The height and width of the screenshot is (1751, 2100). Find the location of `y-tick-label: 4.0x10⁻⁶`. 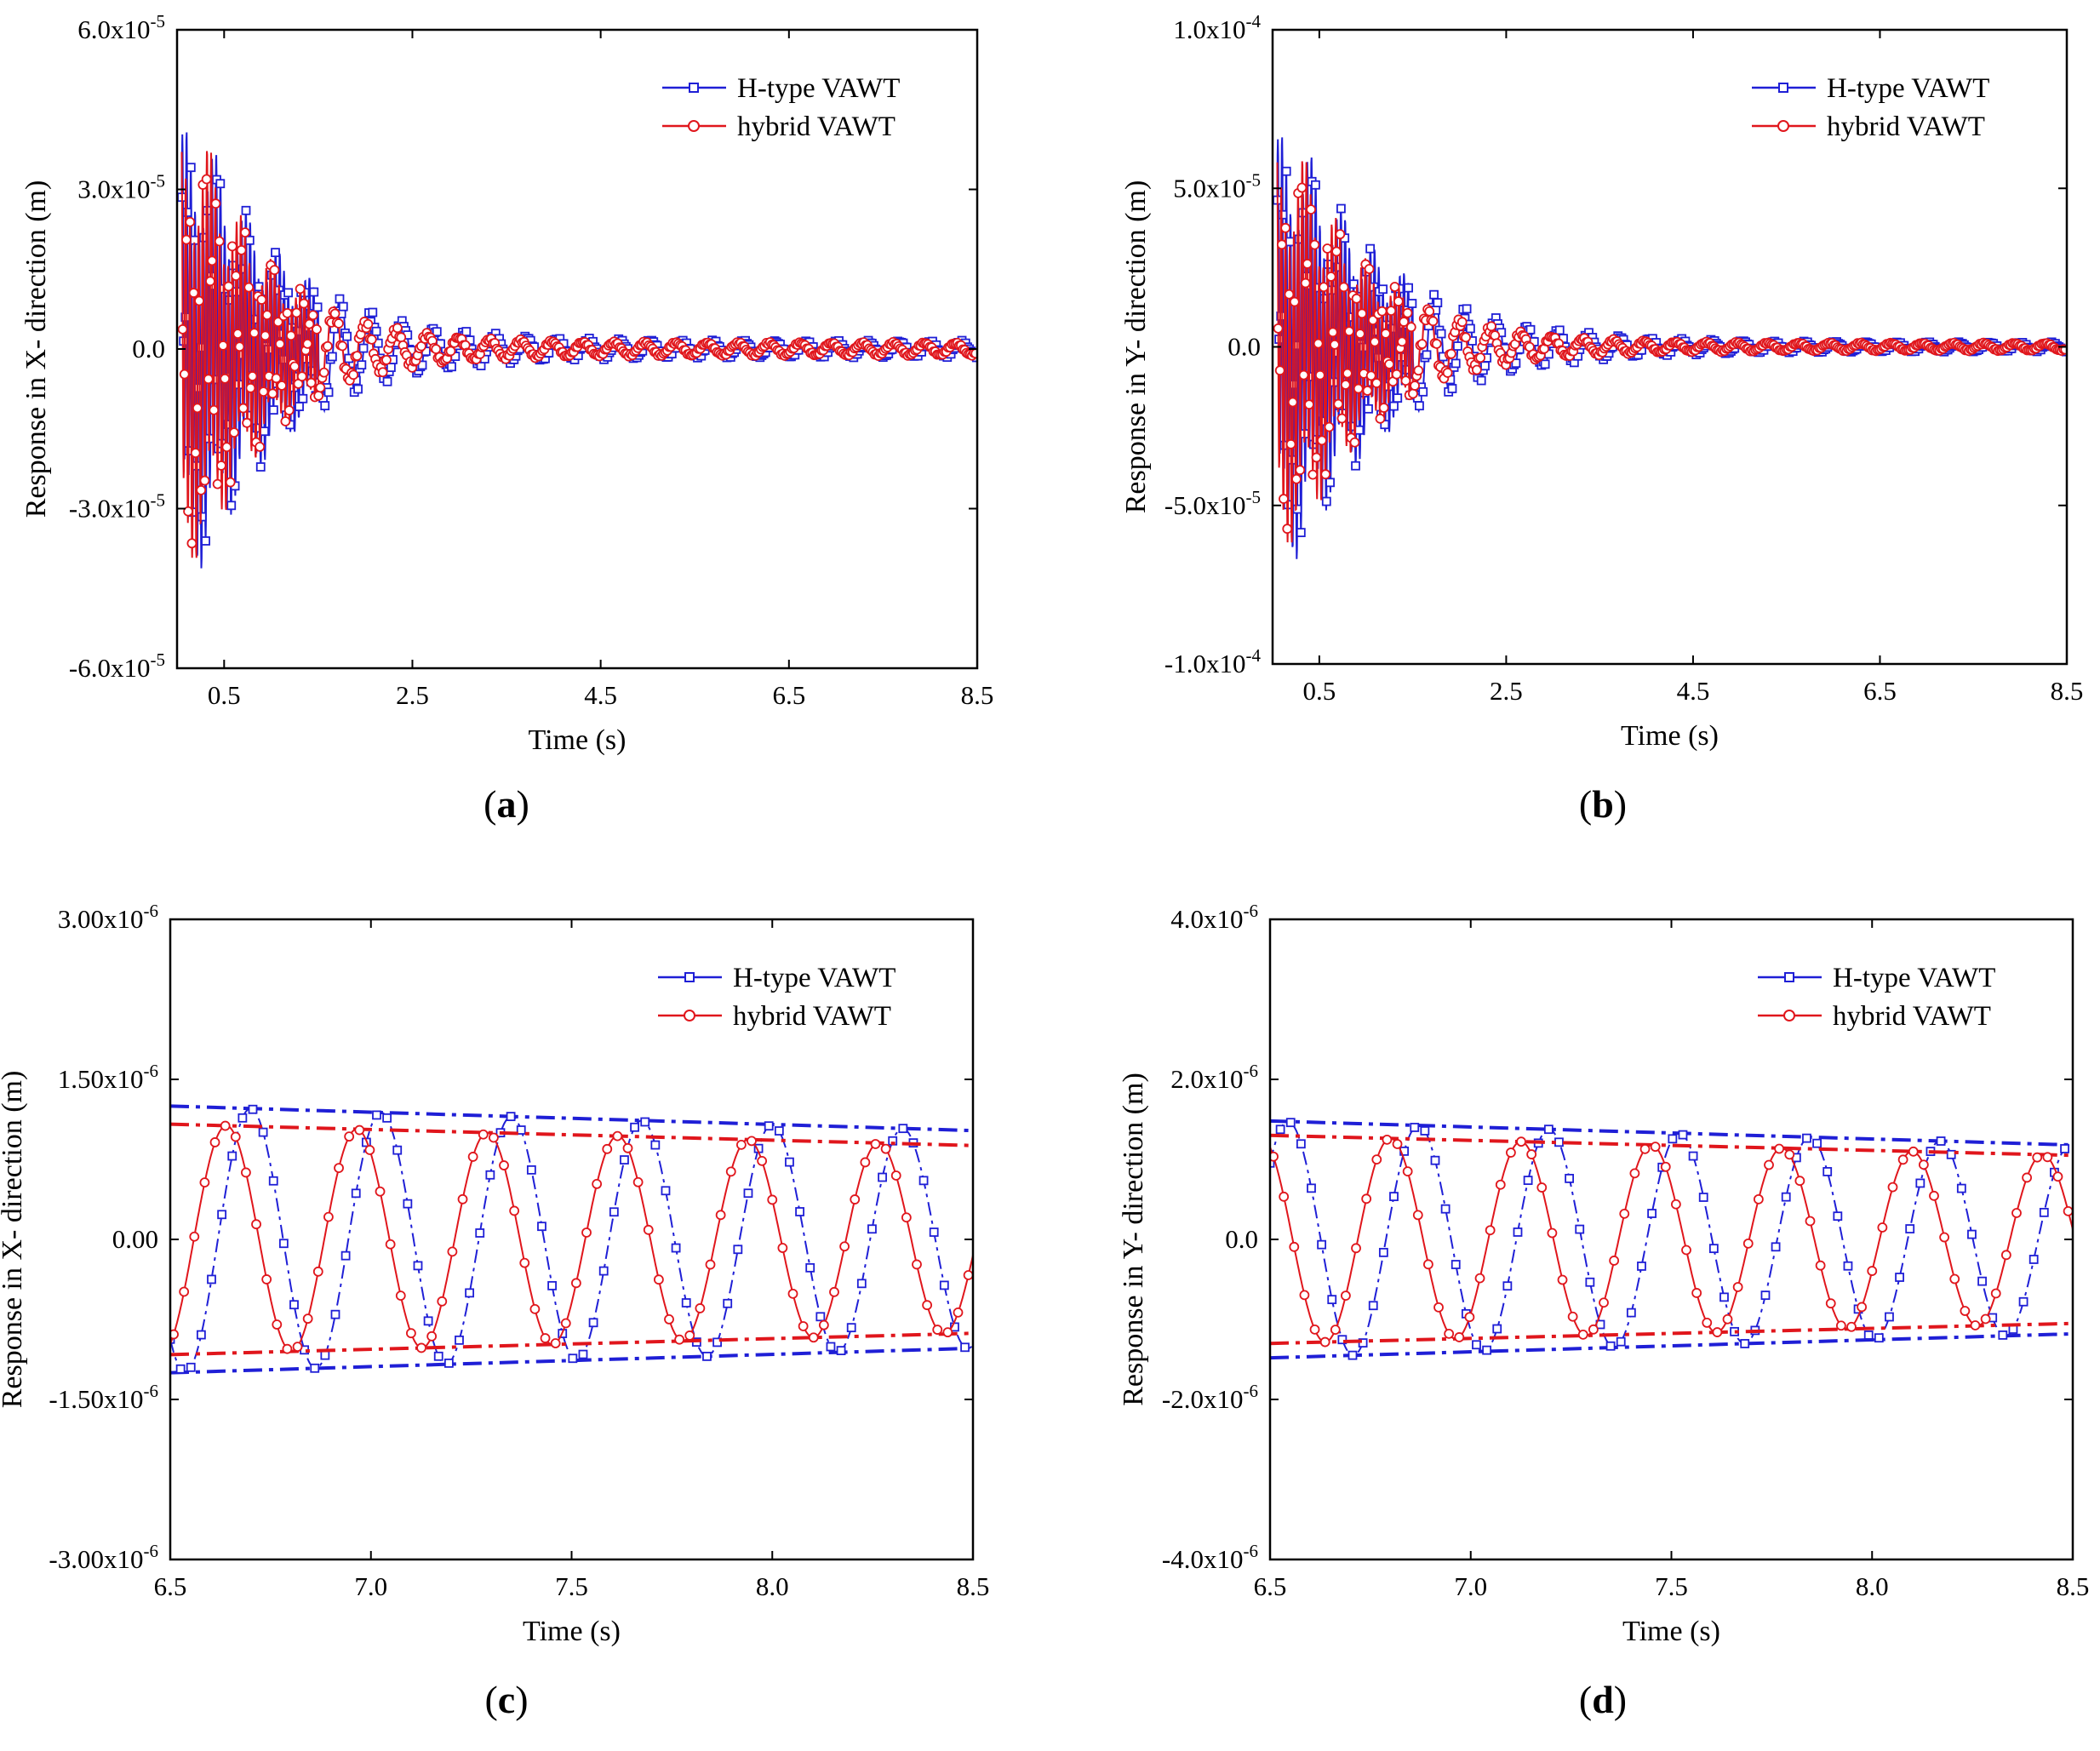

y-tick-label: 4.0x10⁻⁶ is located at coordinates (1214, 917).